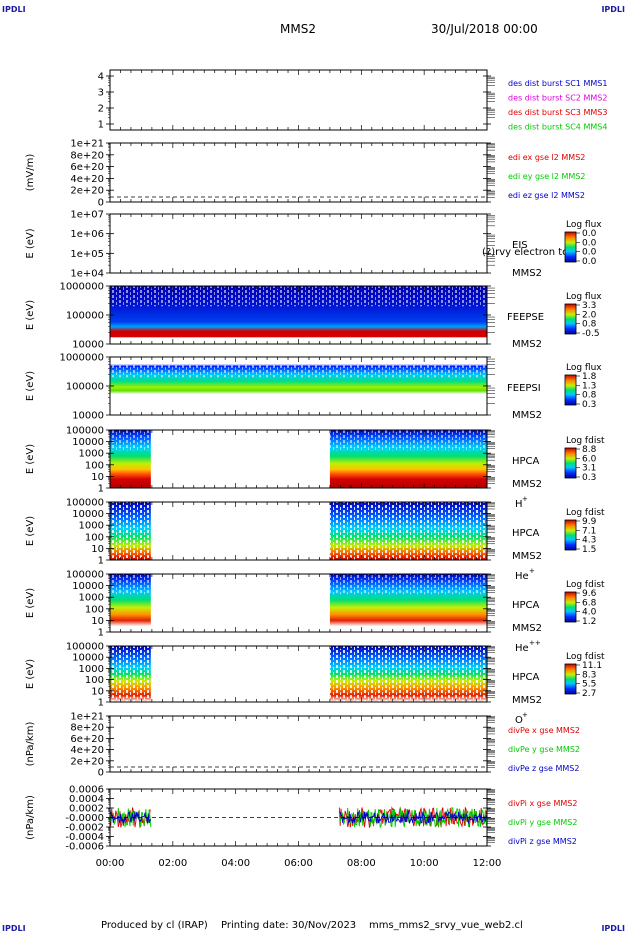  I want to click on colorbar-label: 3.3, so click(589, 306).